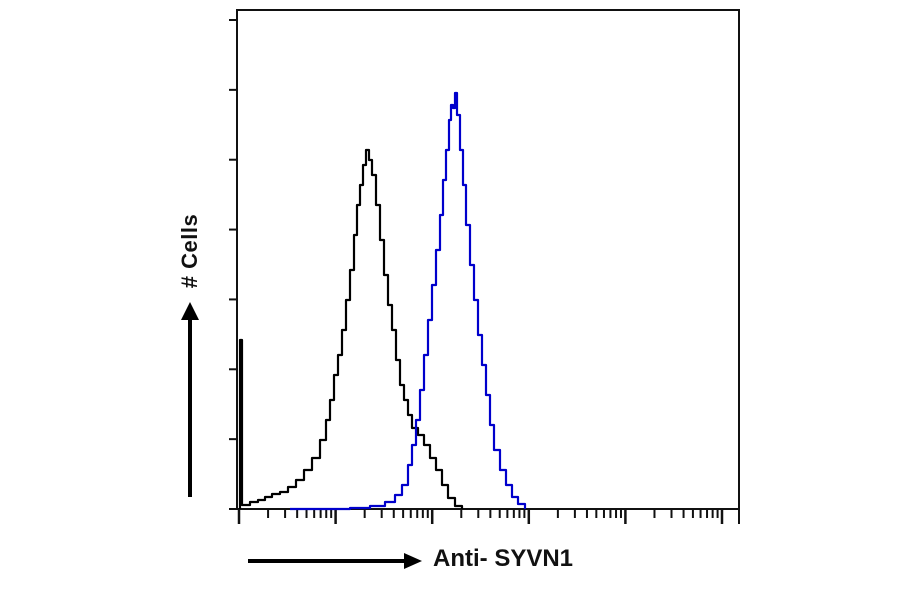  Describe the element at coordinates (335, 561) in the screenshot. I see `x-axis-arrow` at that location.